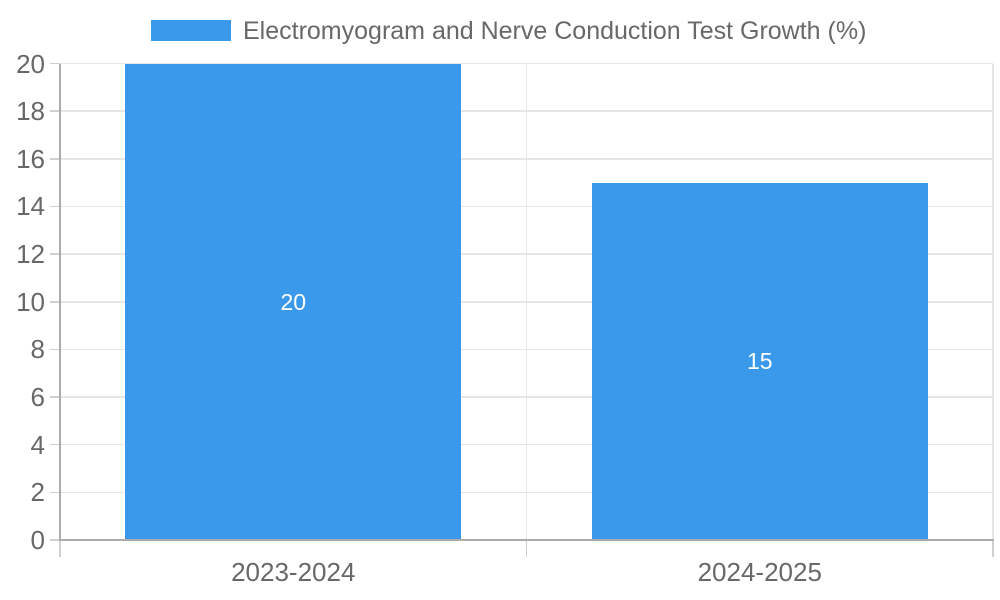 This screenshot has height=600, width=1000. I want to click on y-axis-line, so click(60, 301).